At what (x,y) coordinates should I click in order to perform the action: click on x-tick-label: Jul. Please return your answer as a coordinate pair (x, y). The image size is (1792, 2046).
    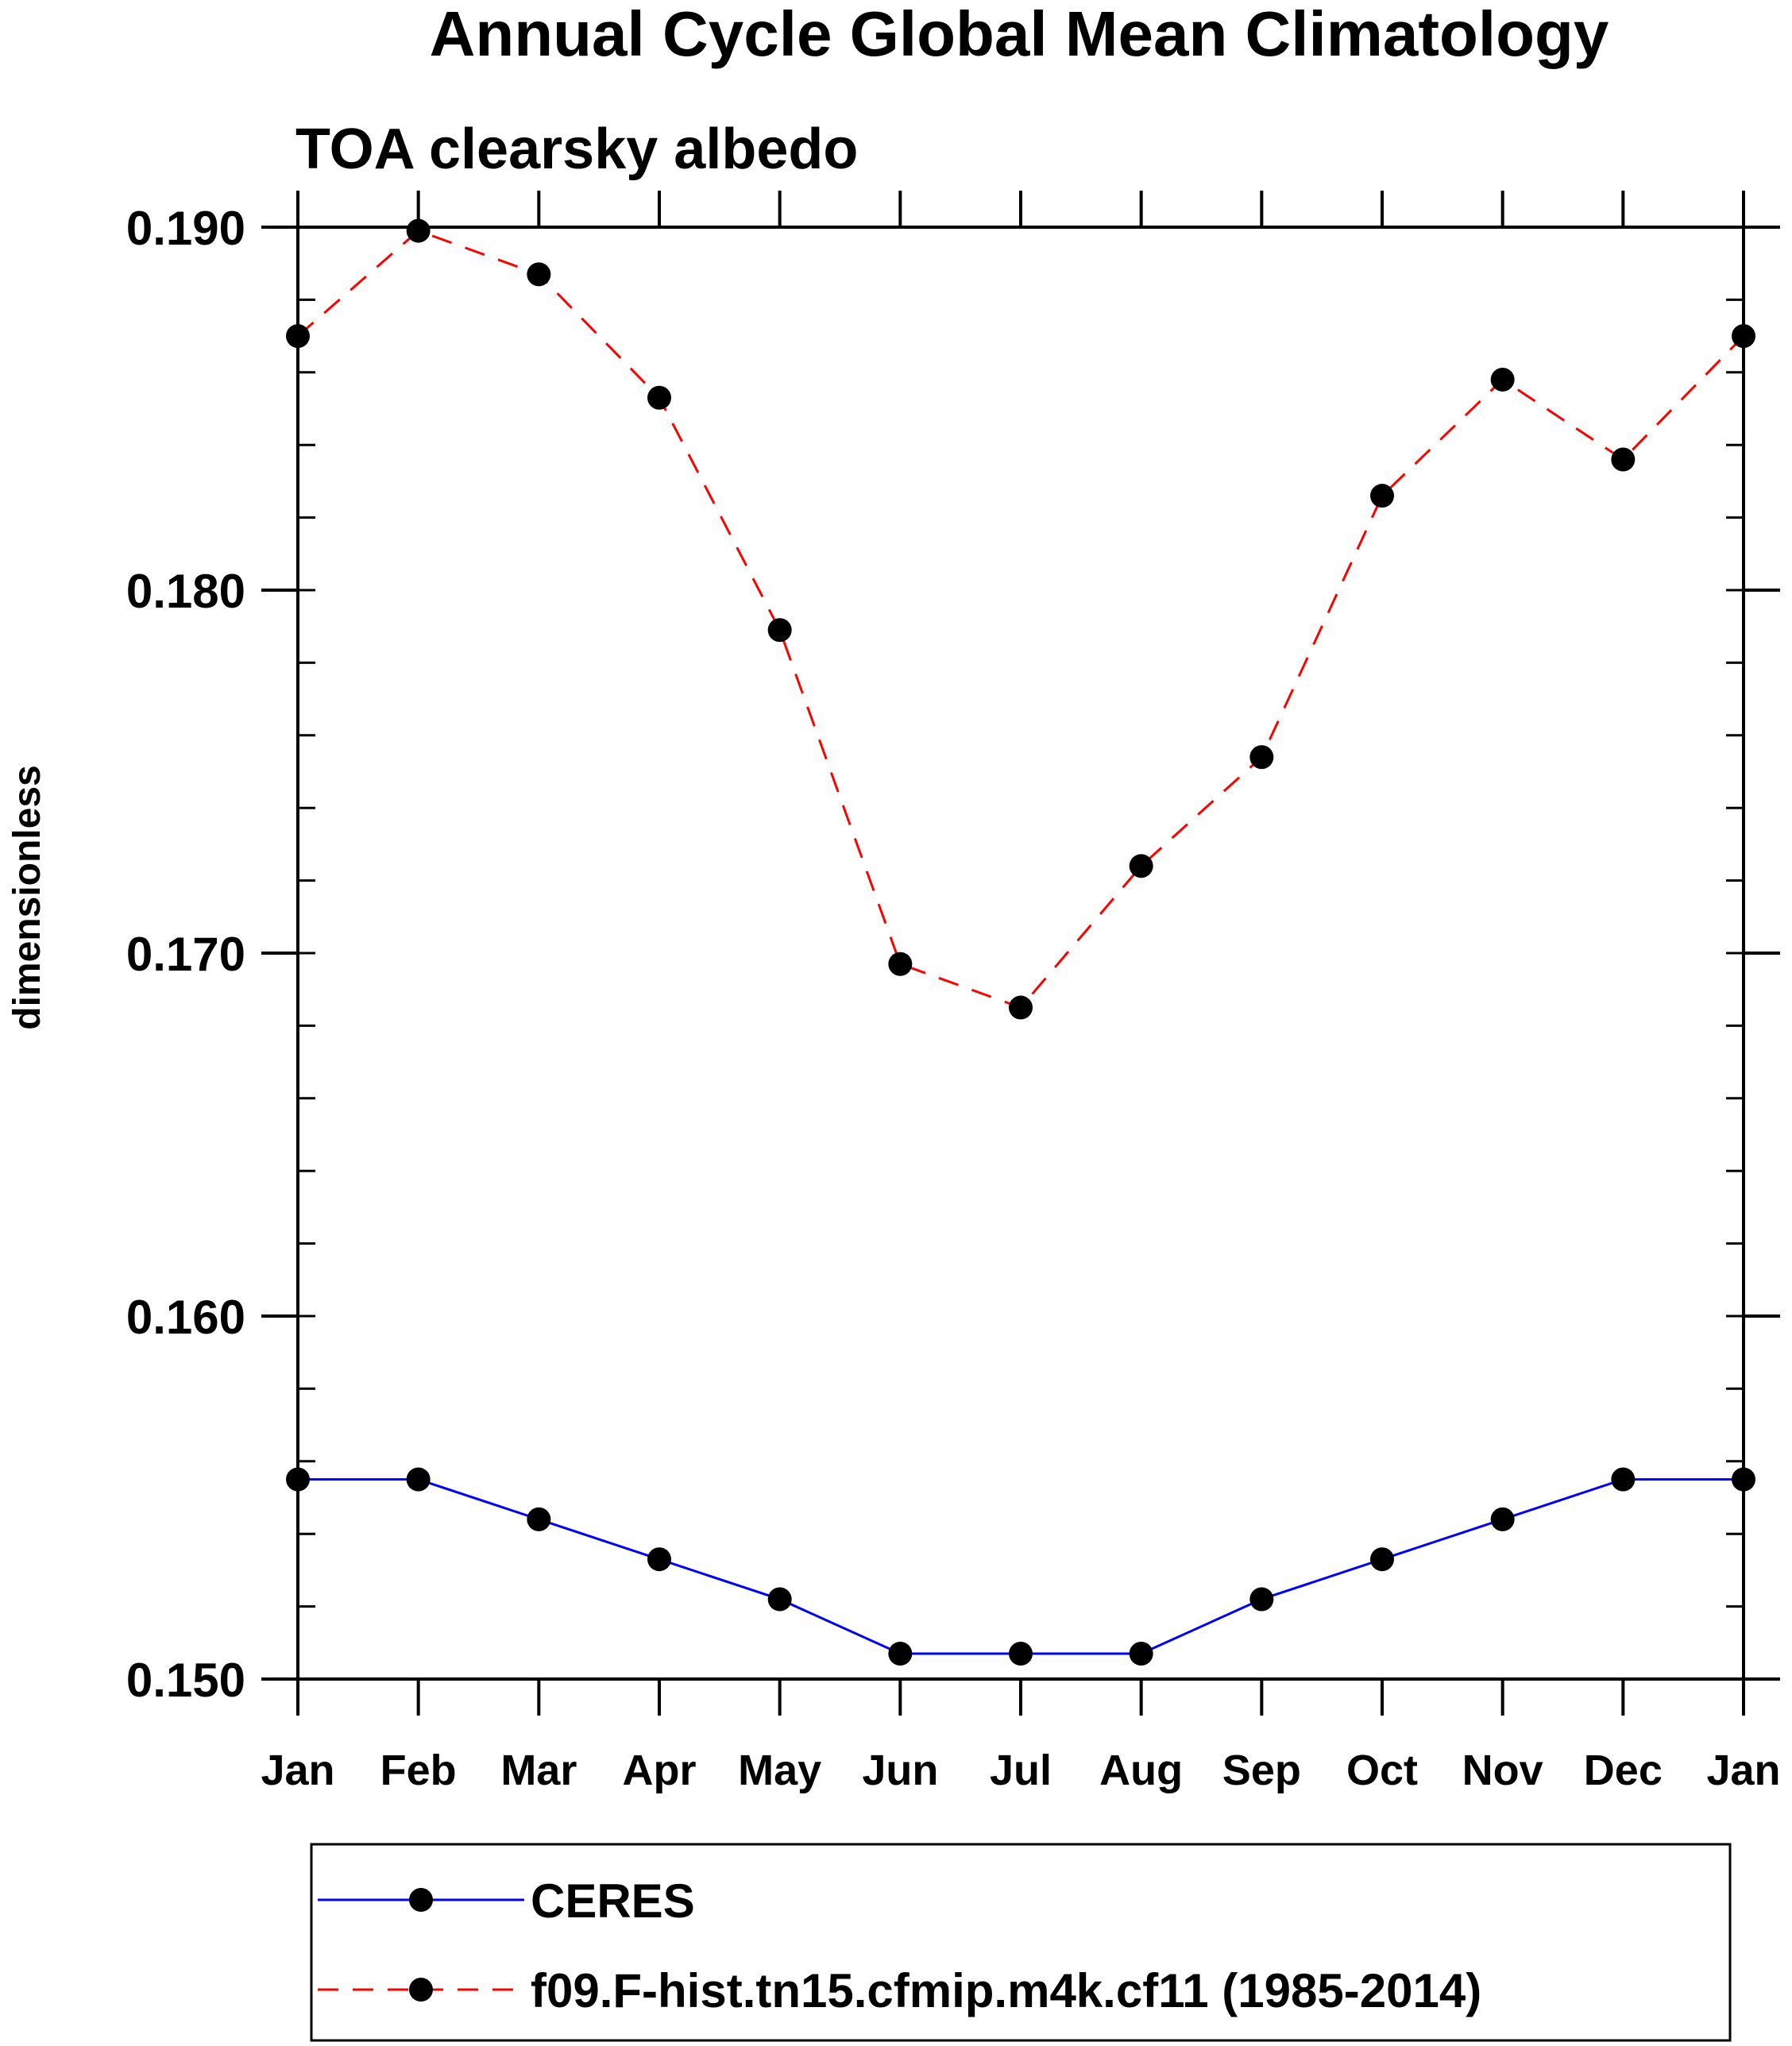
    Looking at the image, I should click on (1021, 1770).